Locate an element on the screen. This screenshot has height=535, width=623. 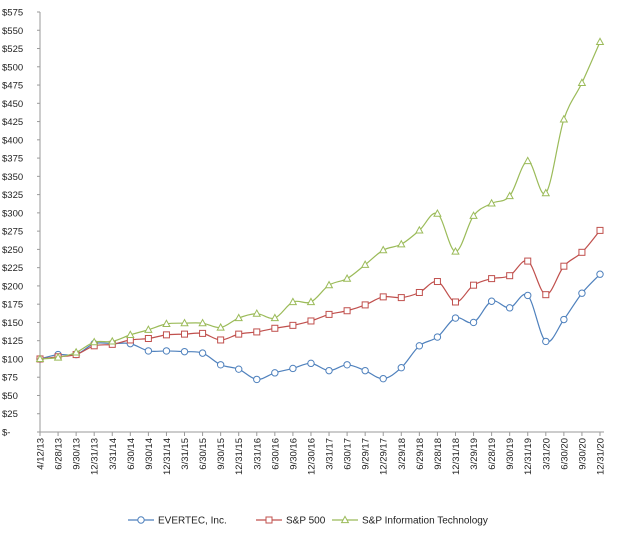
x-tick-label: 12/31/15 is located at coordinates (239, 456).